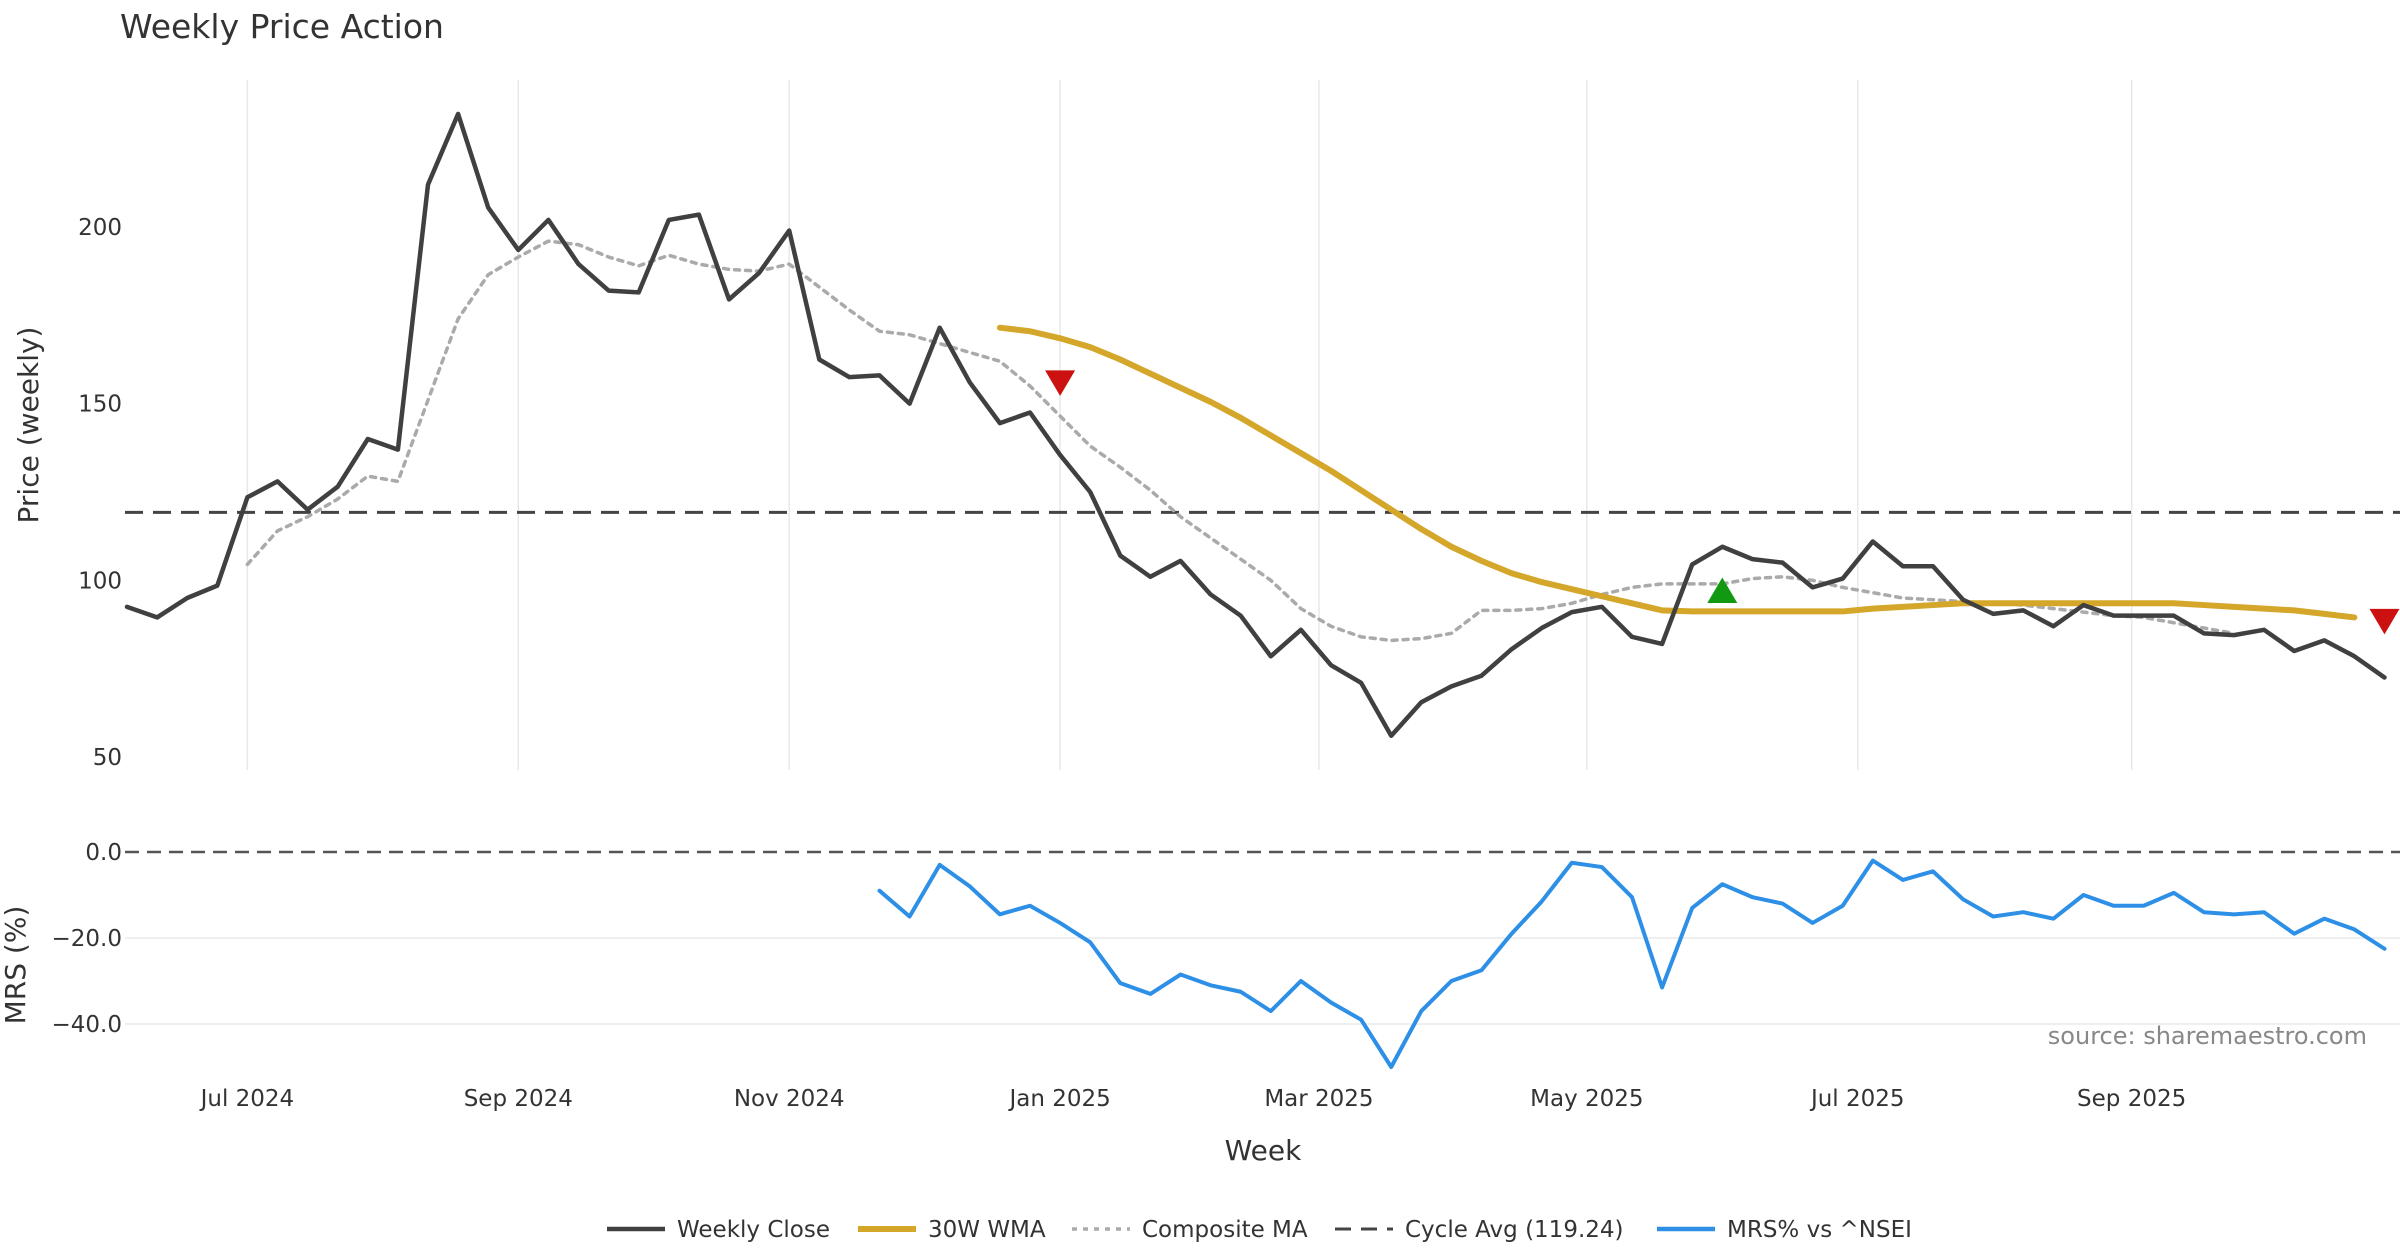 This screenshot has height=1260, width=2400. Describe the element at coordinates (100, 581) in the screenshot. I see `price-y-tick-label: 100` at that location.